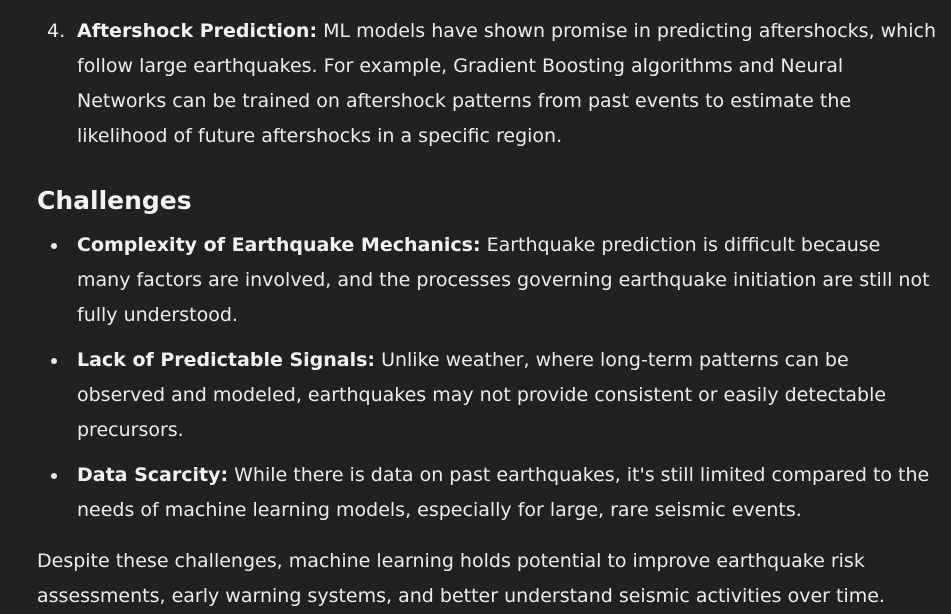 The height and width of the screenshot is (614, 951). What do you see at coordinates (114, 200) in the screenshot?
I see `section-heading-challenges: Challenges` at bounding box center [114, 200].